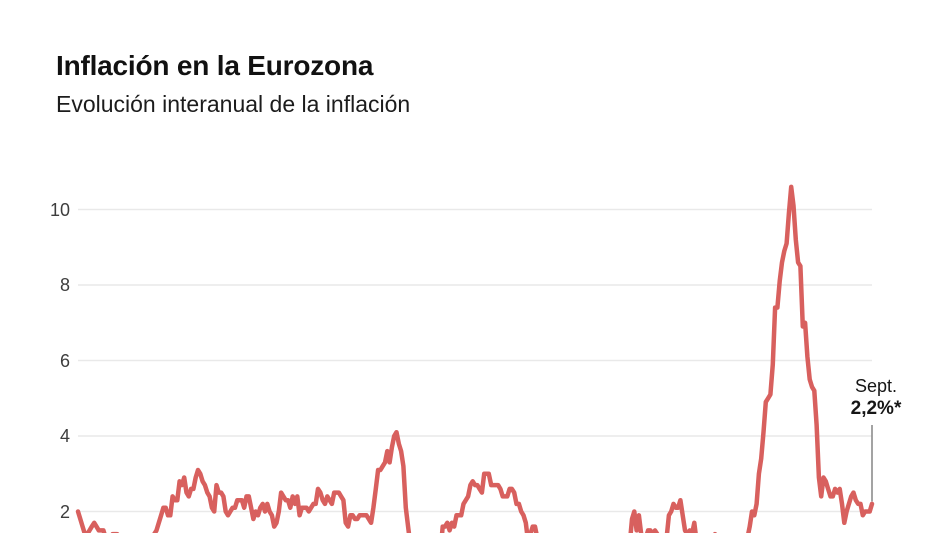  I want to click on annotation-value-label: 2,2%*, so click(876, 408).